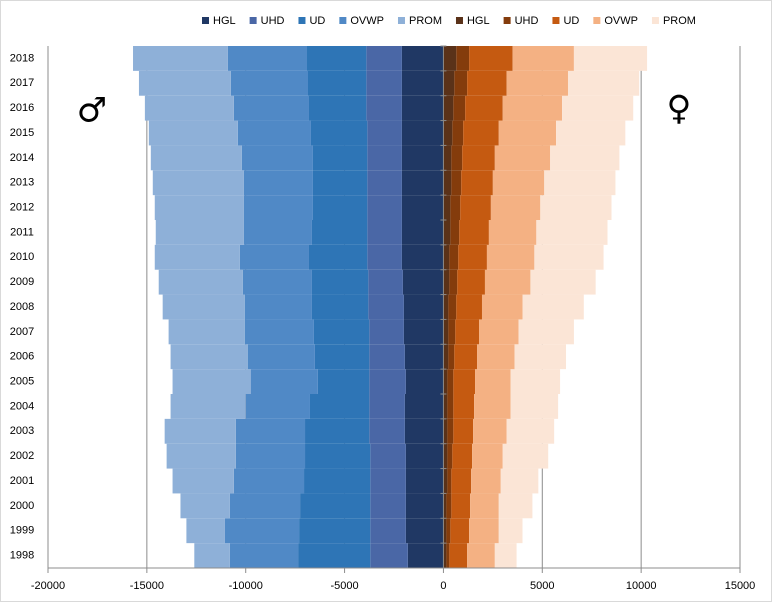  What do you see at coordinates (22, 531) in the screenshot?
I see `y-tick-label: 1999` at bounding box center [22, 531].